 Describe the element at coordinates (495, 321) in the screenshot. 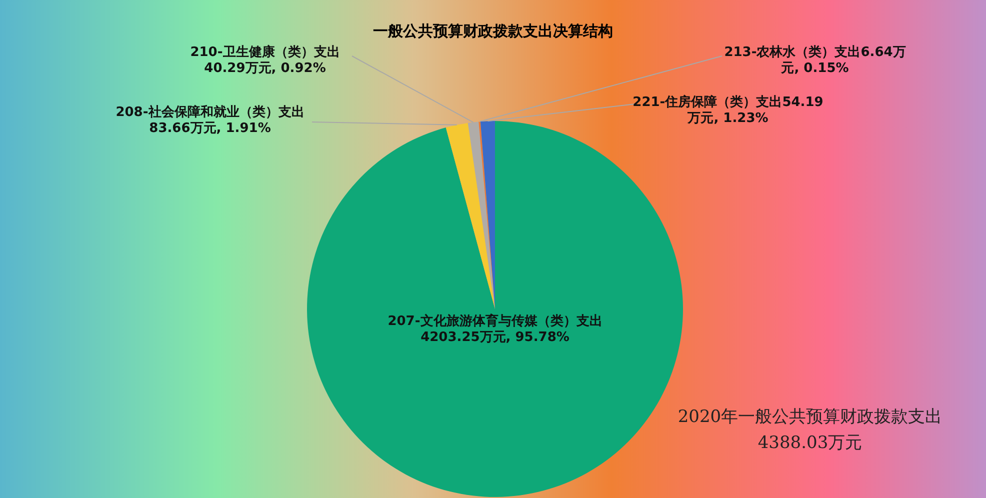

I see `slice-label: 207-文化旅游体育与传媒（类）支出` at that location.